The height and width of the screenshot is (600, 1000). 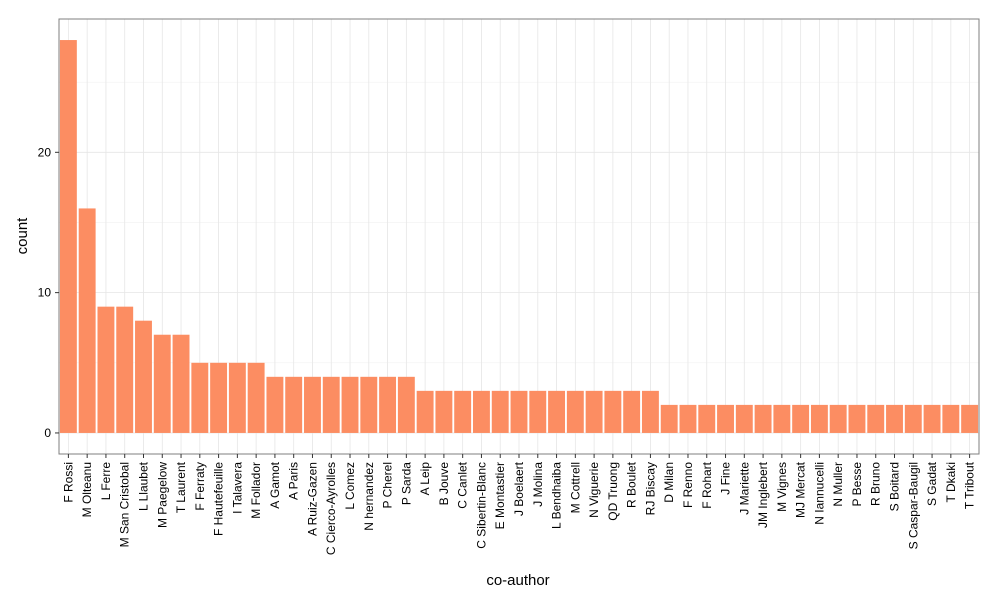 What do you see at coordinates (369, 496) in the screenshot?
I see `x-tick-label: N hernandez` at bounding box center [369, 496].